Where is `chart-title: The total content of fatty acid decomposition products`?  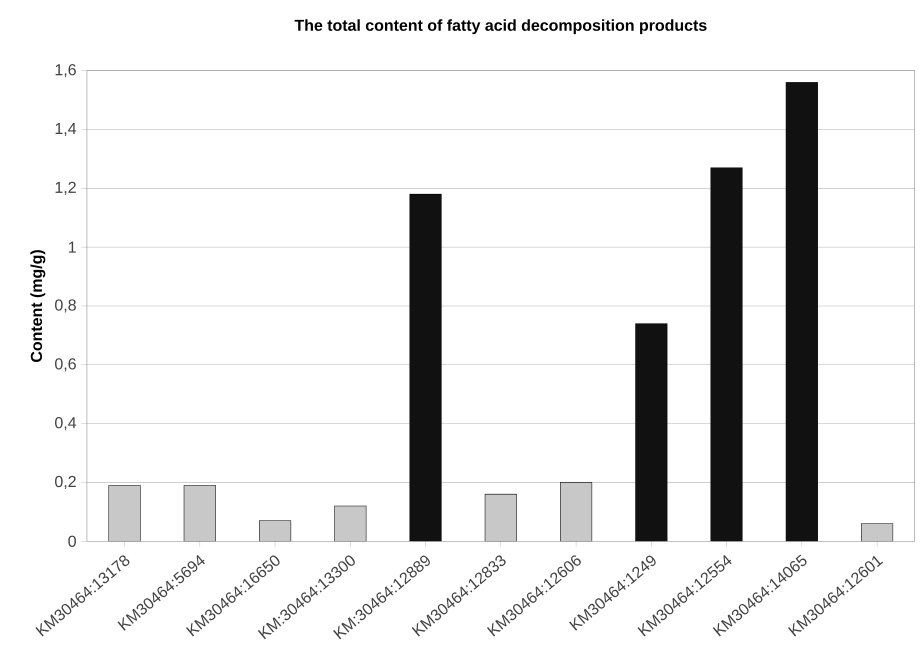 chart-title: The total content of fatty acid decomposition products is located at coordinates (500, 26).